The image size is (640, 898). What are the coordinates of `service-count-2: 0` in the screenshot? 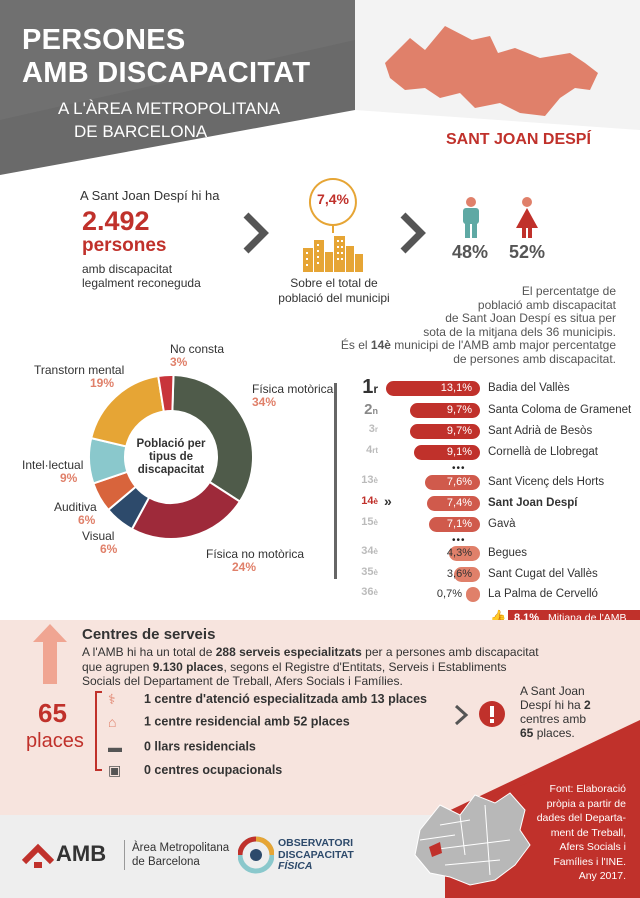 It's located at (147, 746).